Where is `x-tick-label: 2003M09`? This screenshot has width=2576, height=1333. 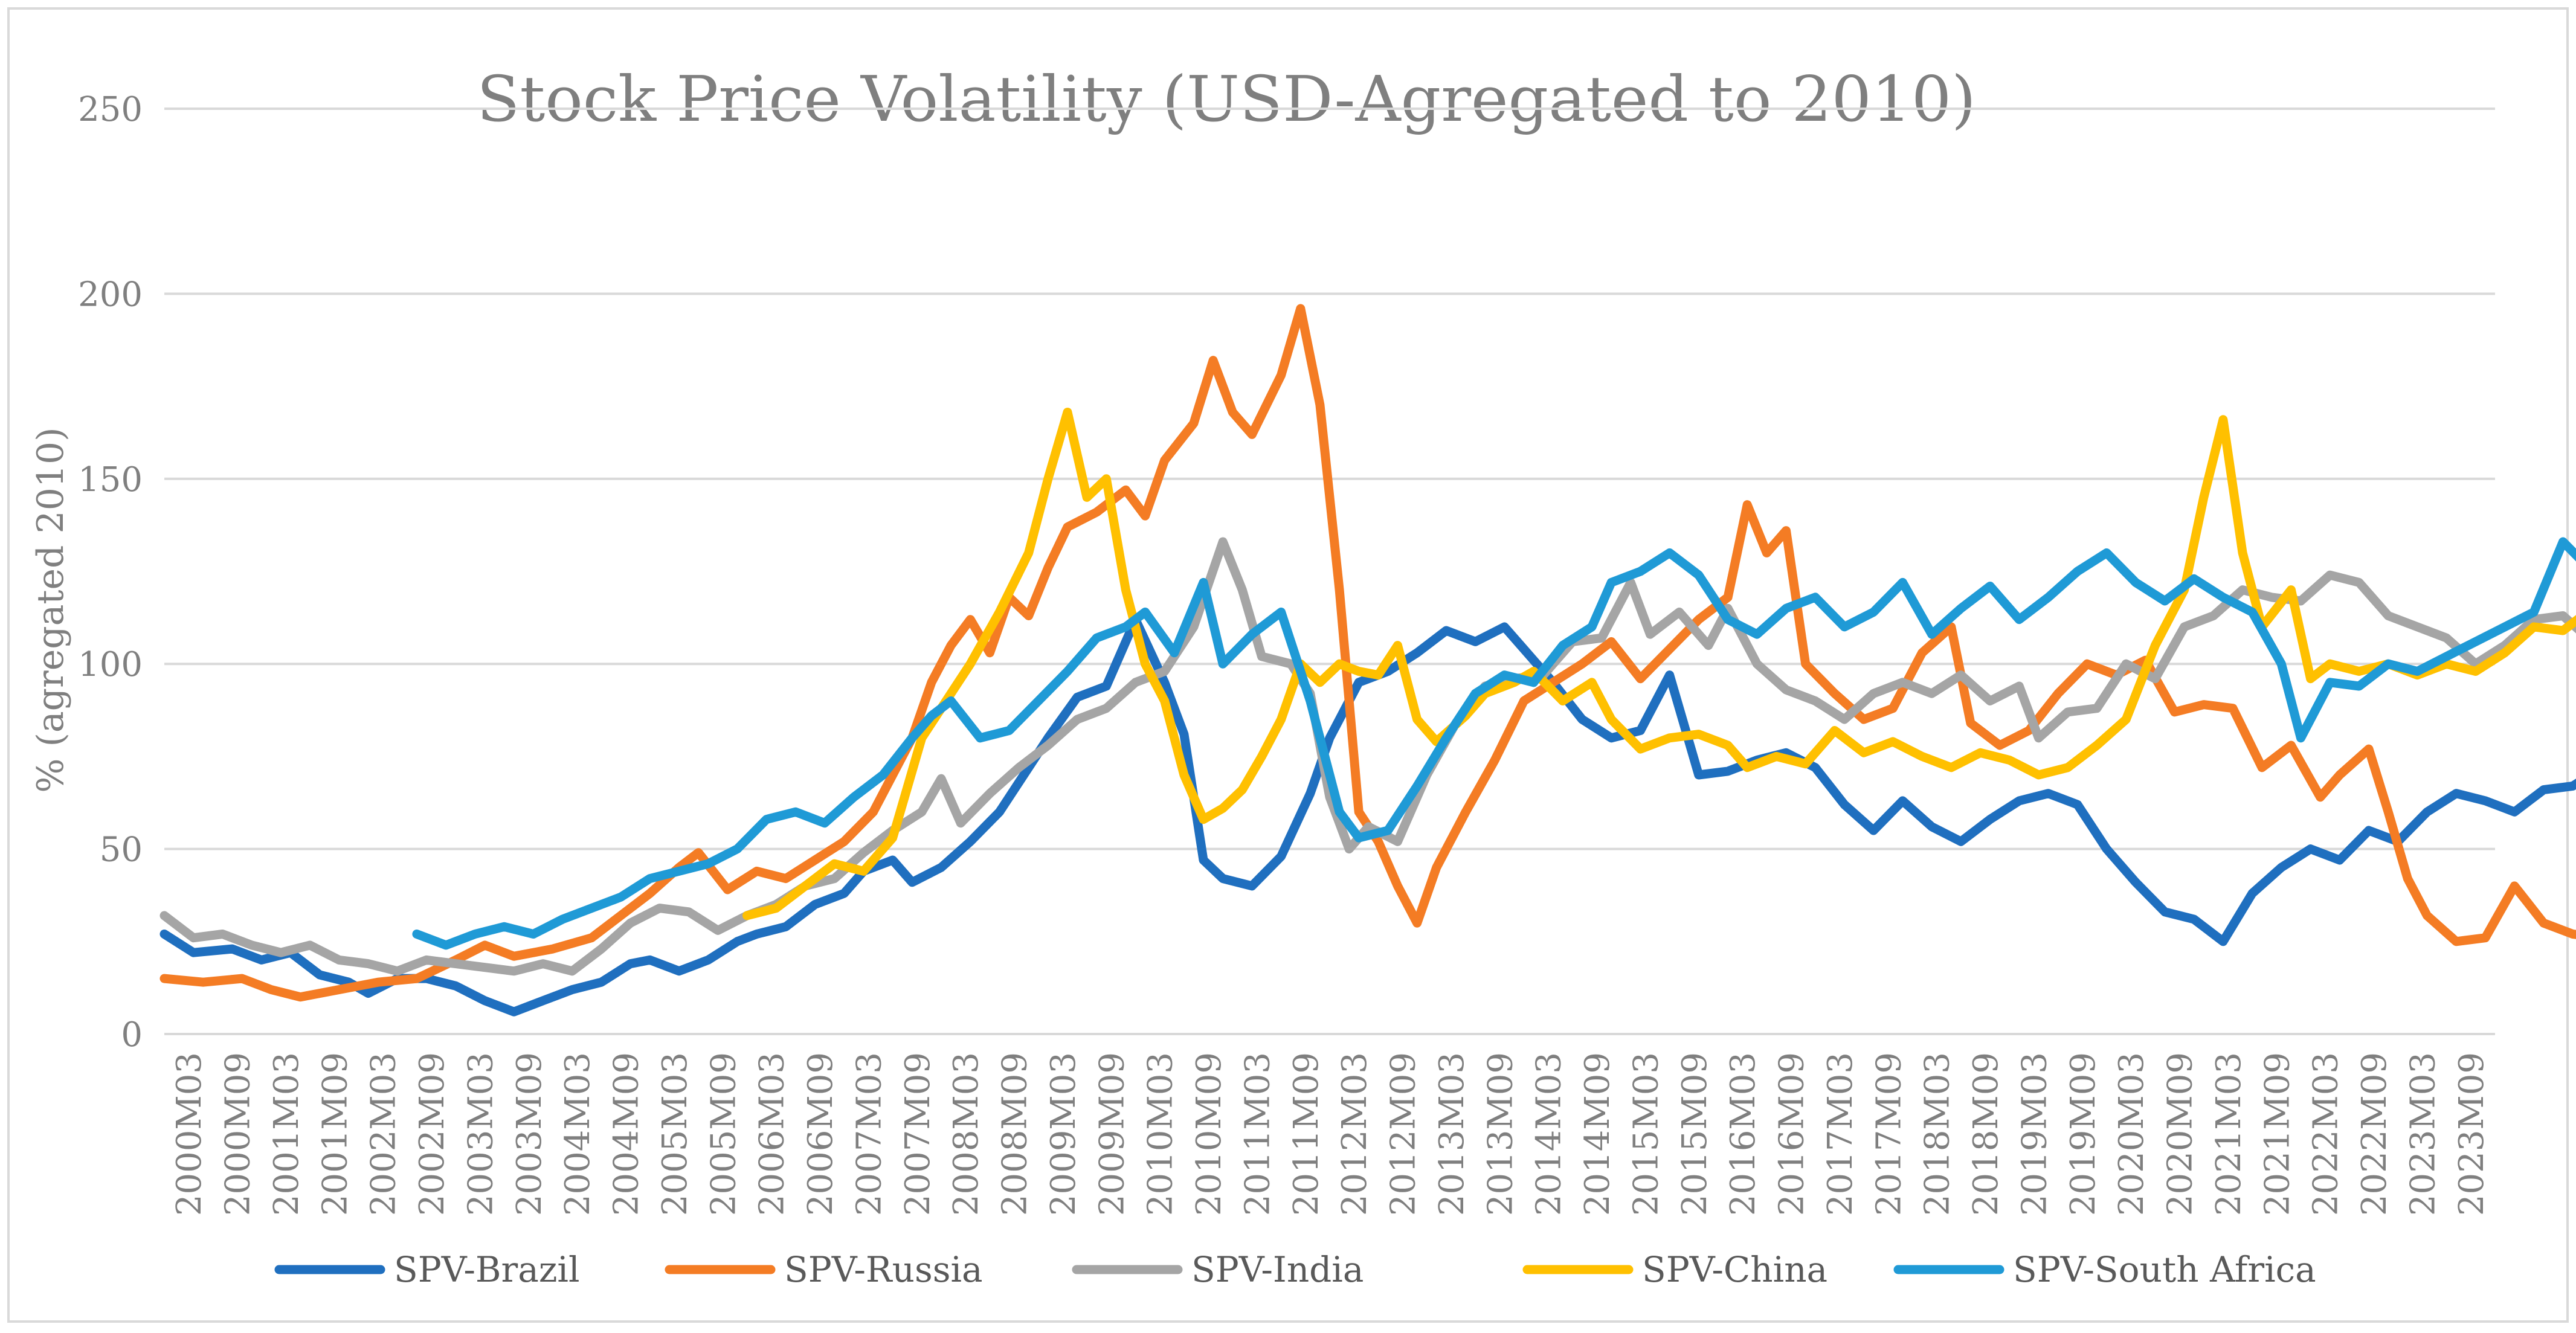 x-tick-label: 2003M09 is located at coordinates (530, 1134).